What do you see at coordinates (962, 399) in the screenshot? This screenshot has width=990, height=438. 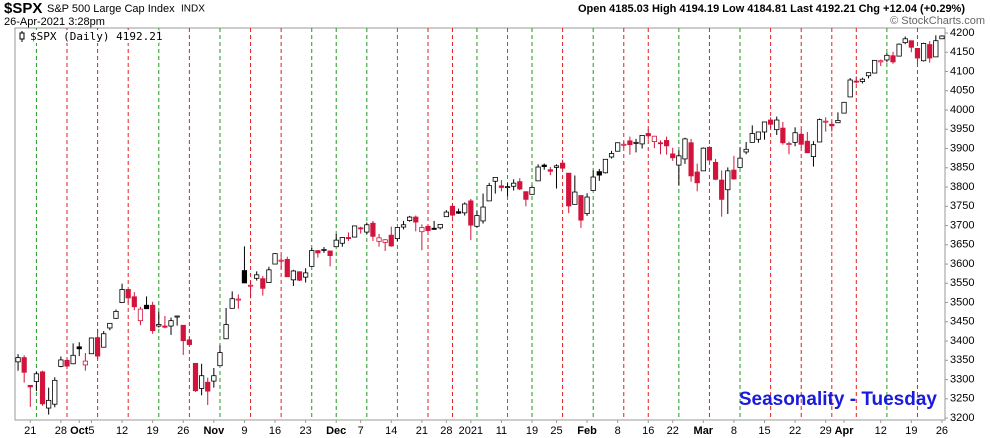 I see `y-tick-label: 3250` at bounding box center [962, 399].